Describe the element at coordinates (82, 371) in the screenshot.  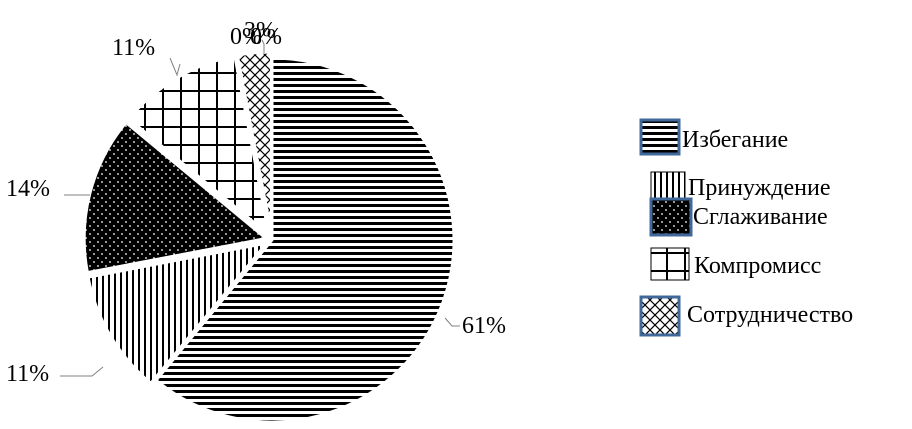
I see `leader-line-prinuzhdenie` at that location.